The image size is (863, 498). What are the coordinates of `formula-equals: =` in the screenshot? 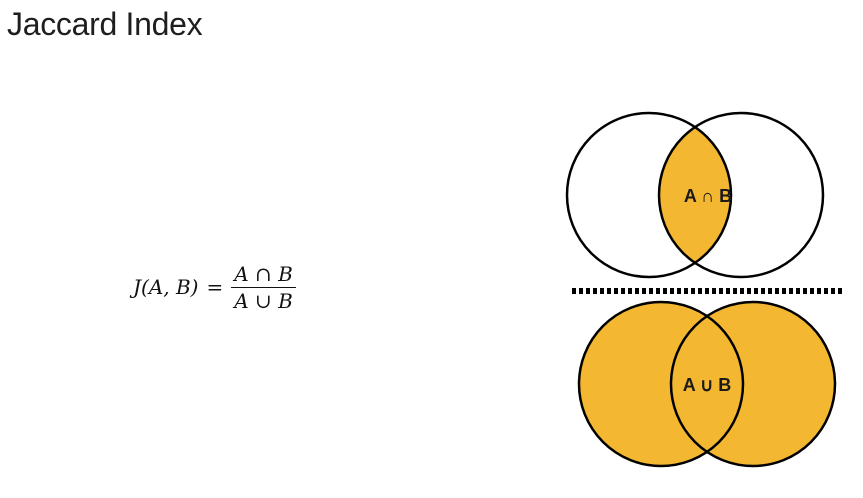 It's located at (215, 287).